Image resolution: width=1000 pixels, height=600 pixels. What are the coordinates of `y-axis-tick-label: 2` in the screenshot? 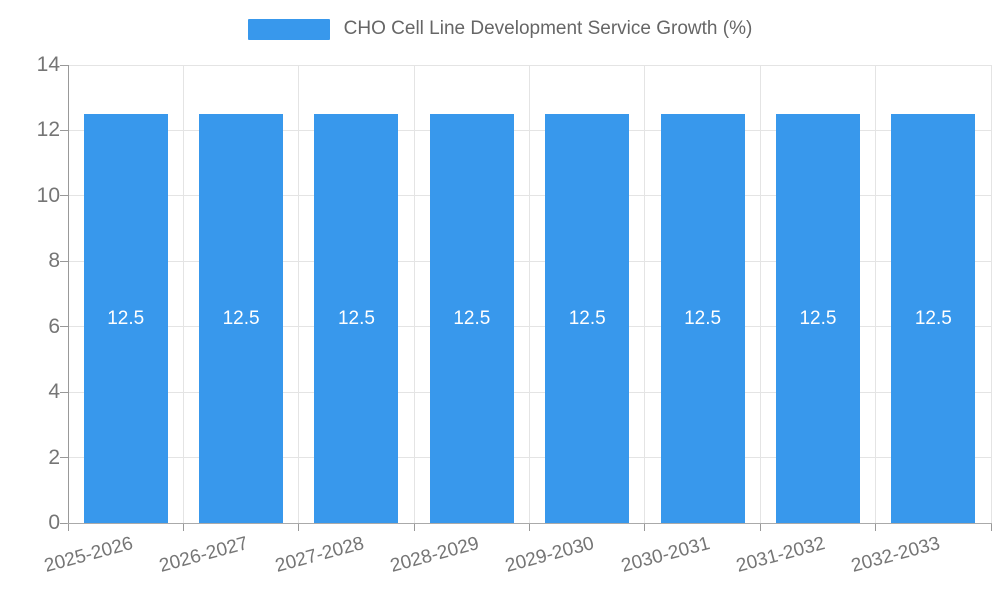 It's located at (54, 457).